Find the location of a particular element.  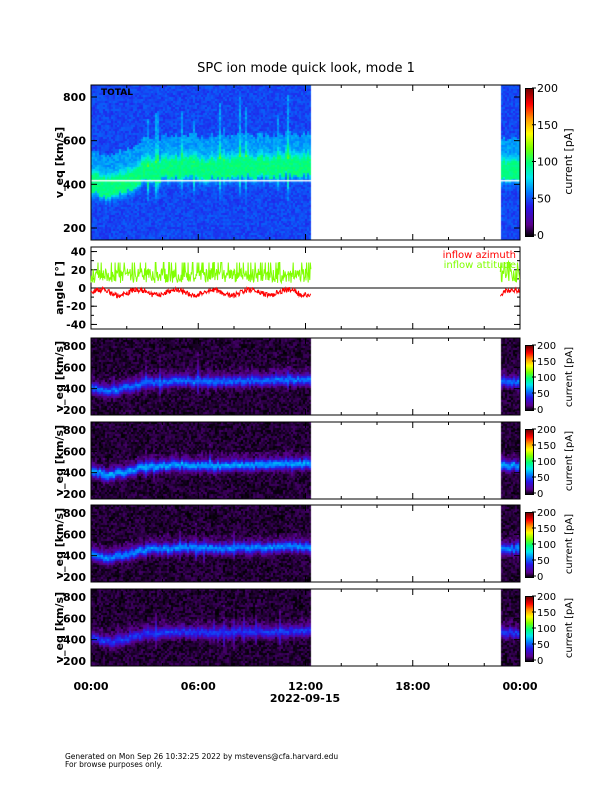

x-tick-label: 12:00 is located at coordinates (305, 686).